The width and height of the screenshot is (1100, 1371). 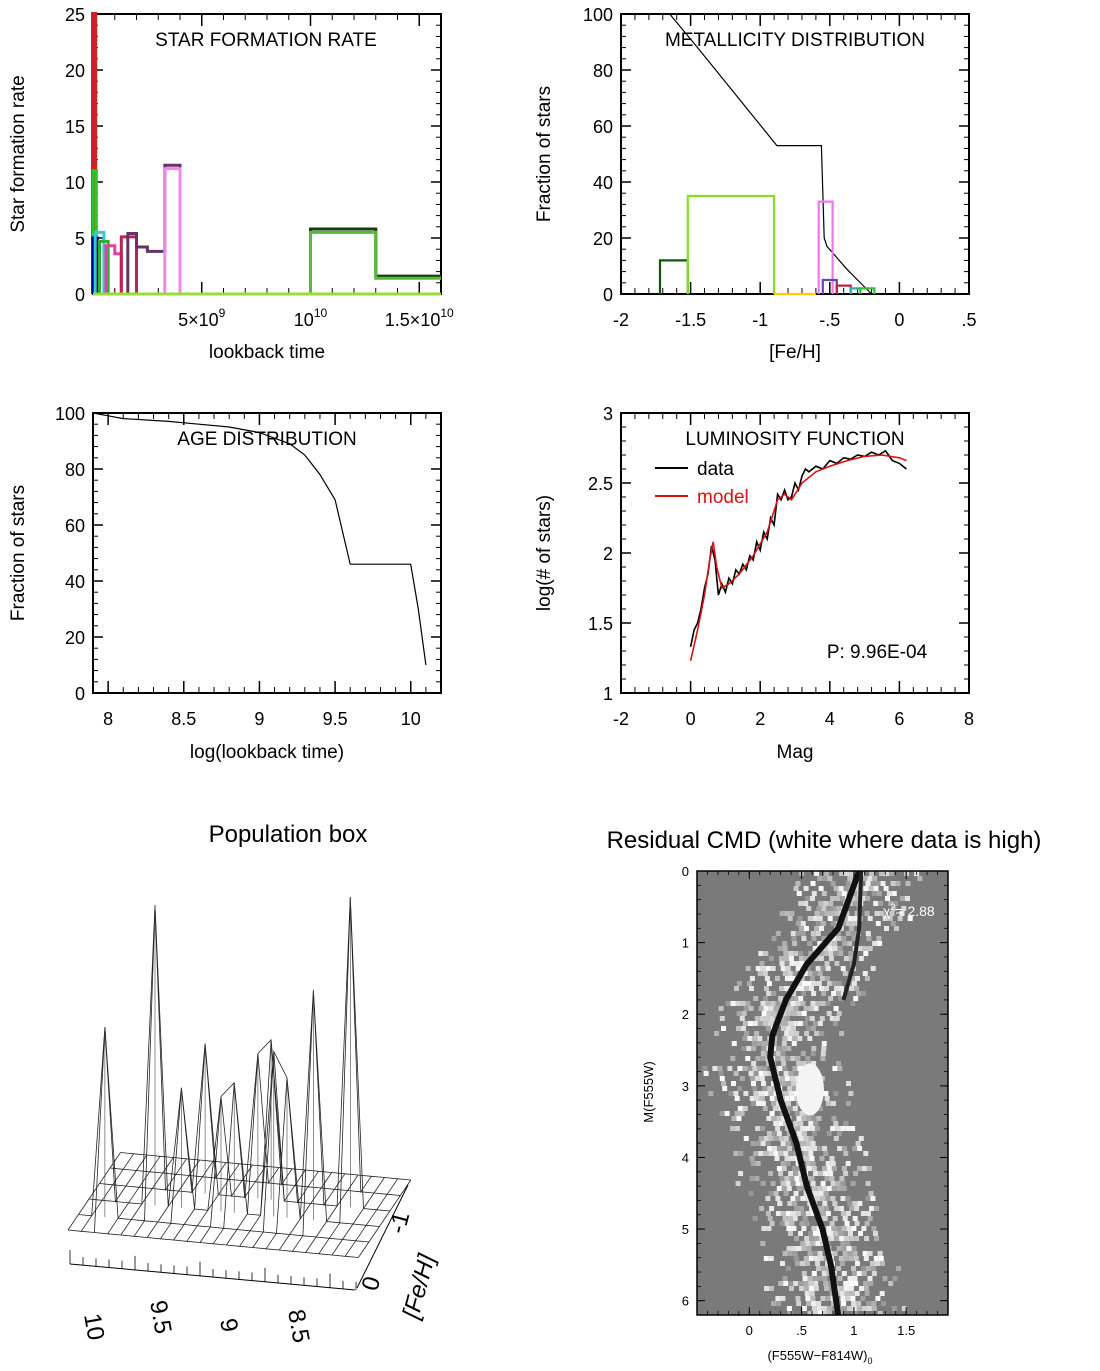 What do you see at coordinates (75, 582) in the screenshot?
I see `age-ytick-label: 40` at bounding box center [75, 582].